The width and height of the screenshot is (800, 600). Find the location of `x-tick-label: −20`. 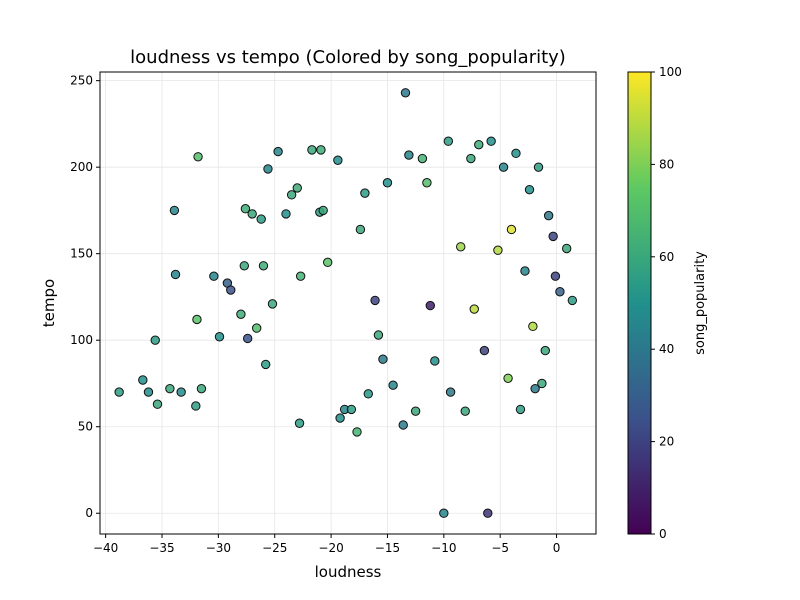

x-tick-label: −20 is located at coordinates (330, 548).